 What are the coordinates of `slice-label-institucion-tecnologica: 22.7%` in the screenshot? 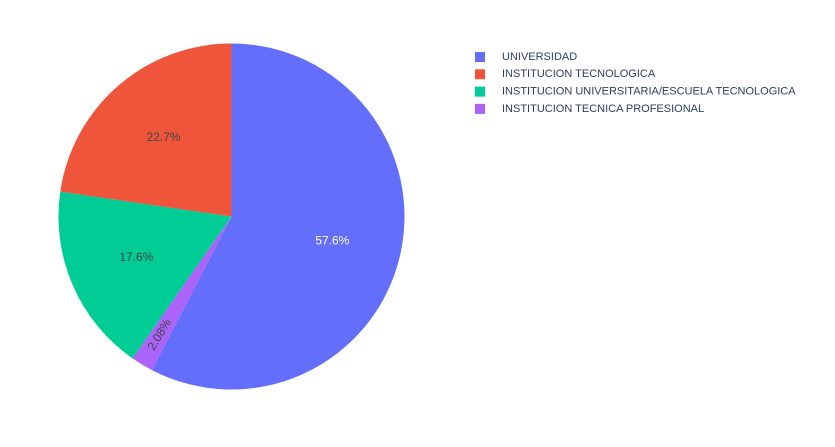 It's located at (164, 137).